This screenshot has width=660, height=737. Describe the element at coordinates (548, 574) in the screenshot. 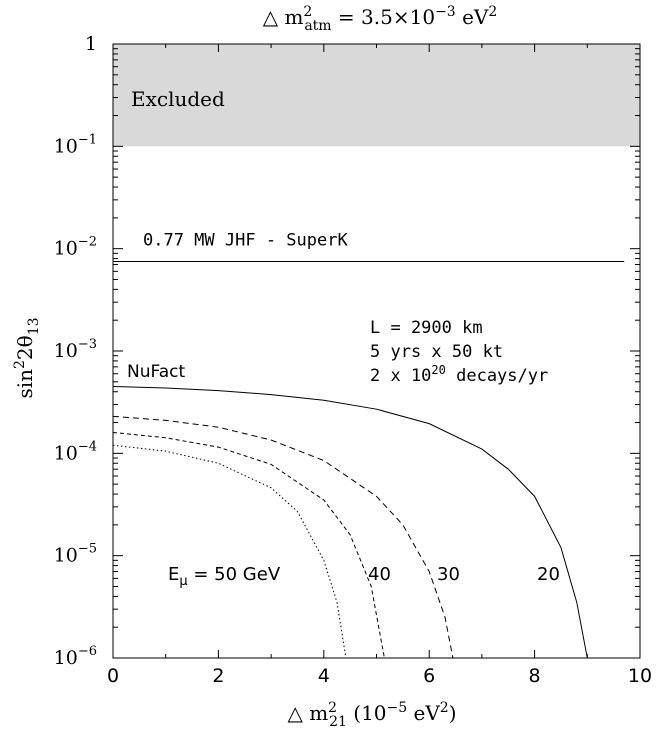

I see `curve-label-20: 20` at that location.